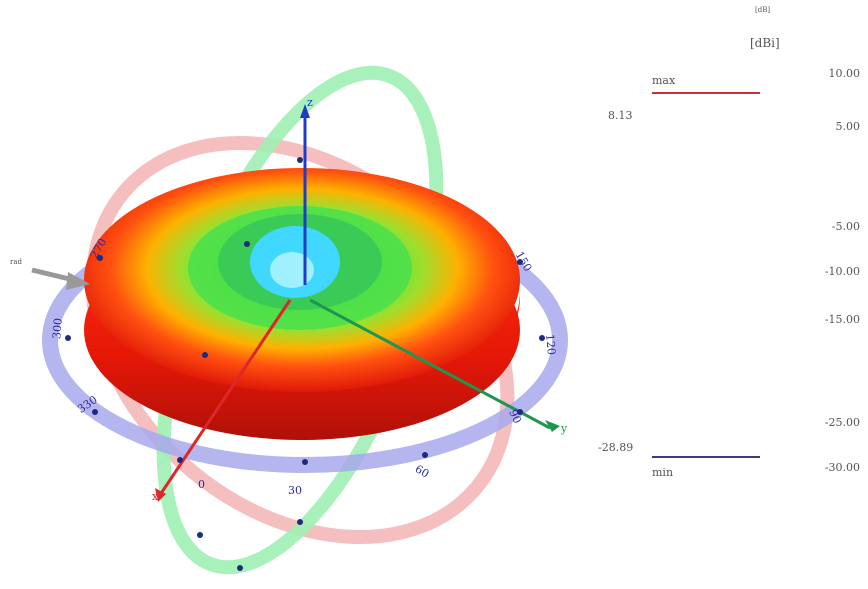  Describe the element at coordinates (706, 93) in the screenshot. I see `max-line` at that location.